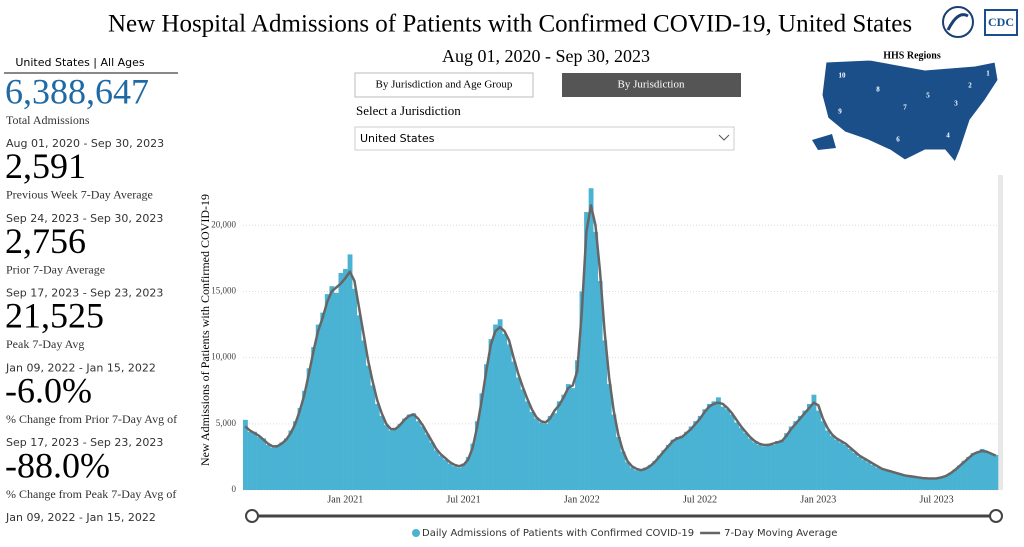 This screenshot has height=547, width=1024. What do you see at coordinates (45, 241) in the screenshot?
I see `stat-value: 2,756` at bounding box center [45, 241].